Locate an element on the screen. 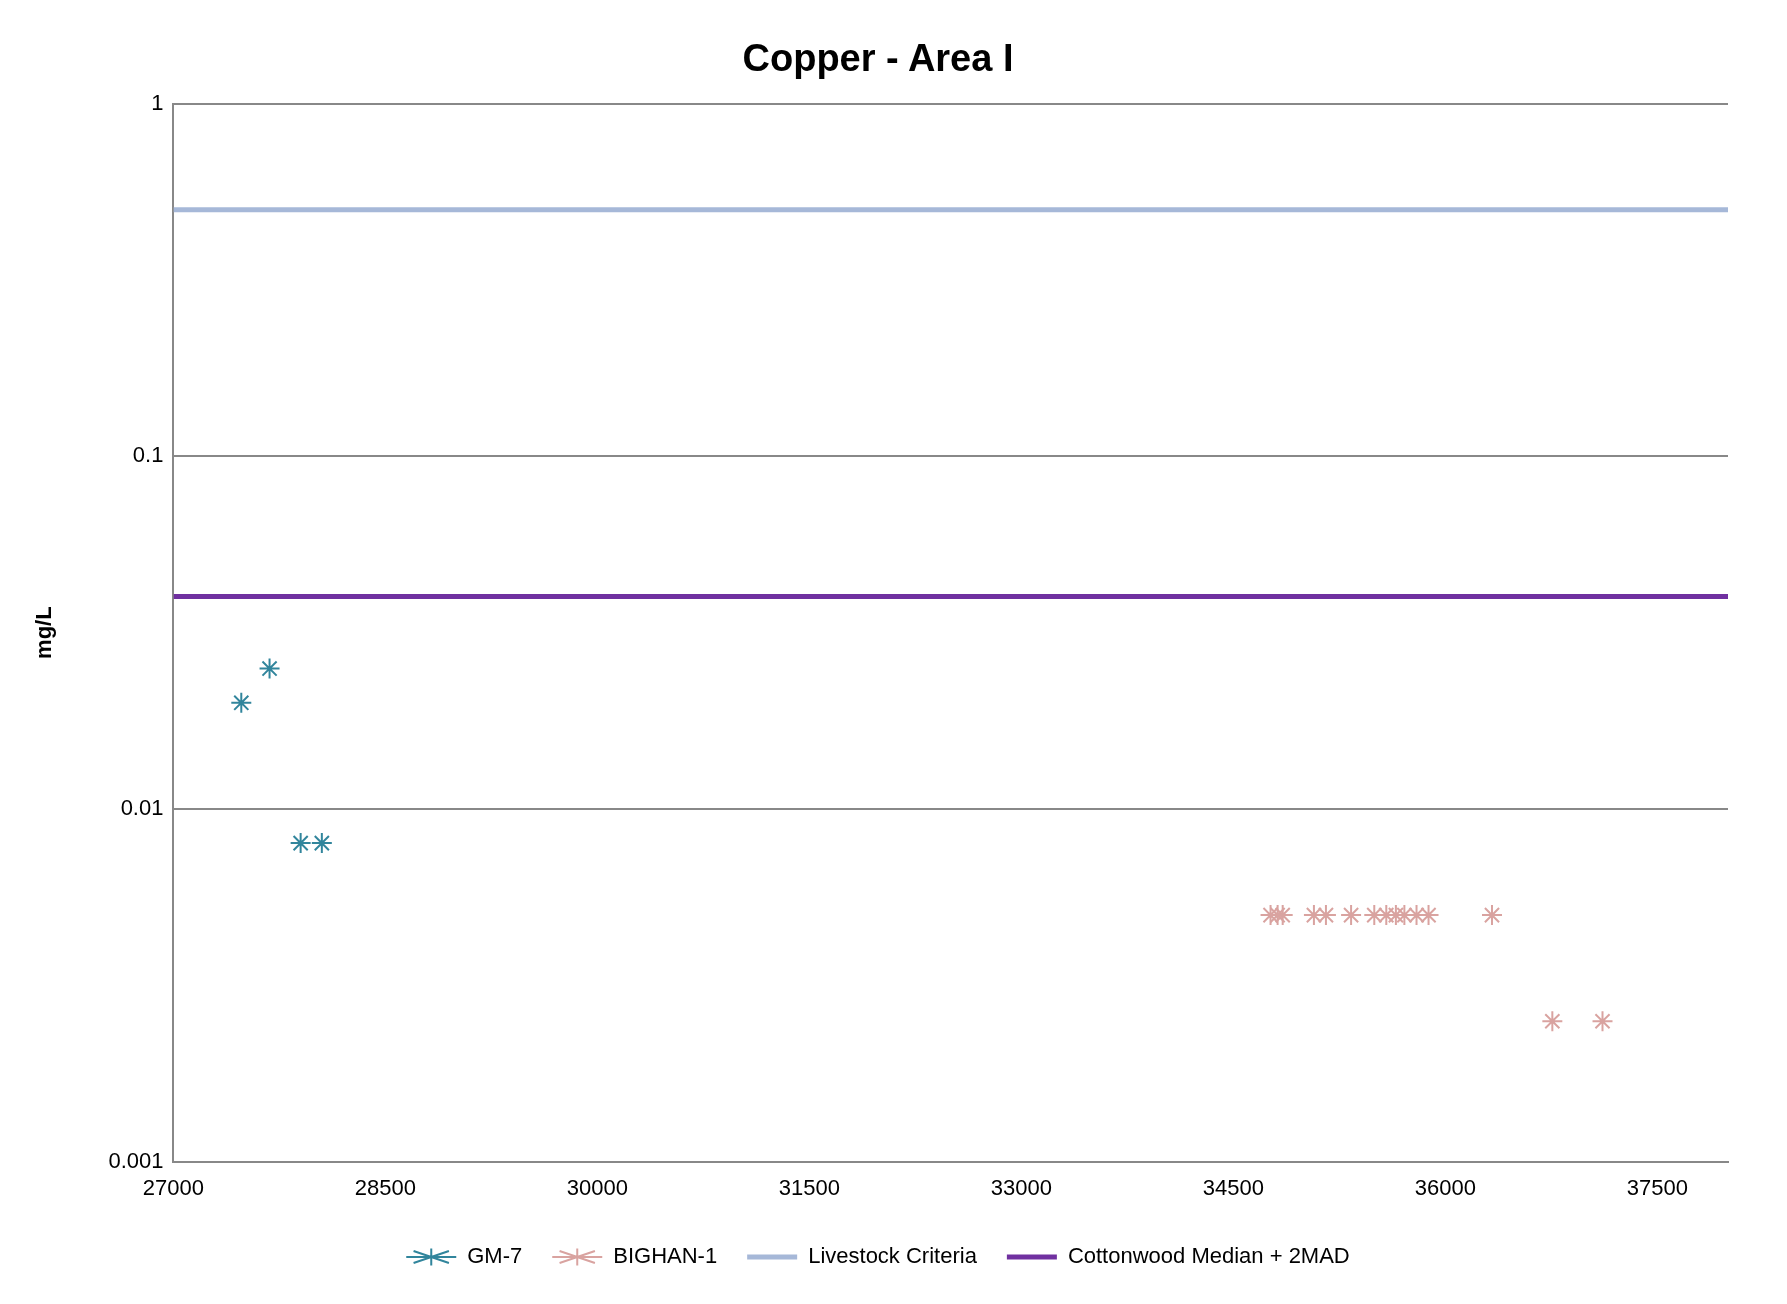 Image resolution: width=1787 pixels, height=1304 pixels. x-tick-label: 36000 is located at coordinates (1445, 1187).